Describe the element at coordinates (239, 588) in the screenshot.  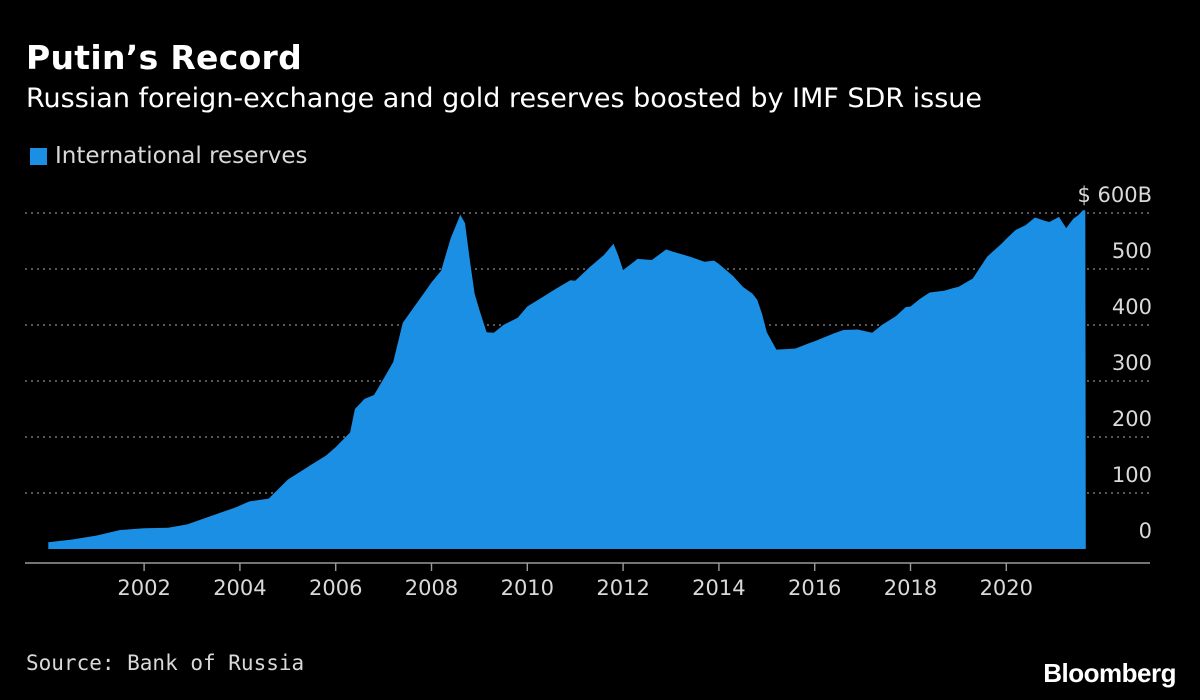
I see `x-tick-label-2004: 2004` at that location.